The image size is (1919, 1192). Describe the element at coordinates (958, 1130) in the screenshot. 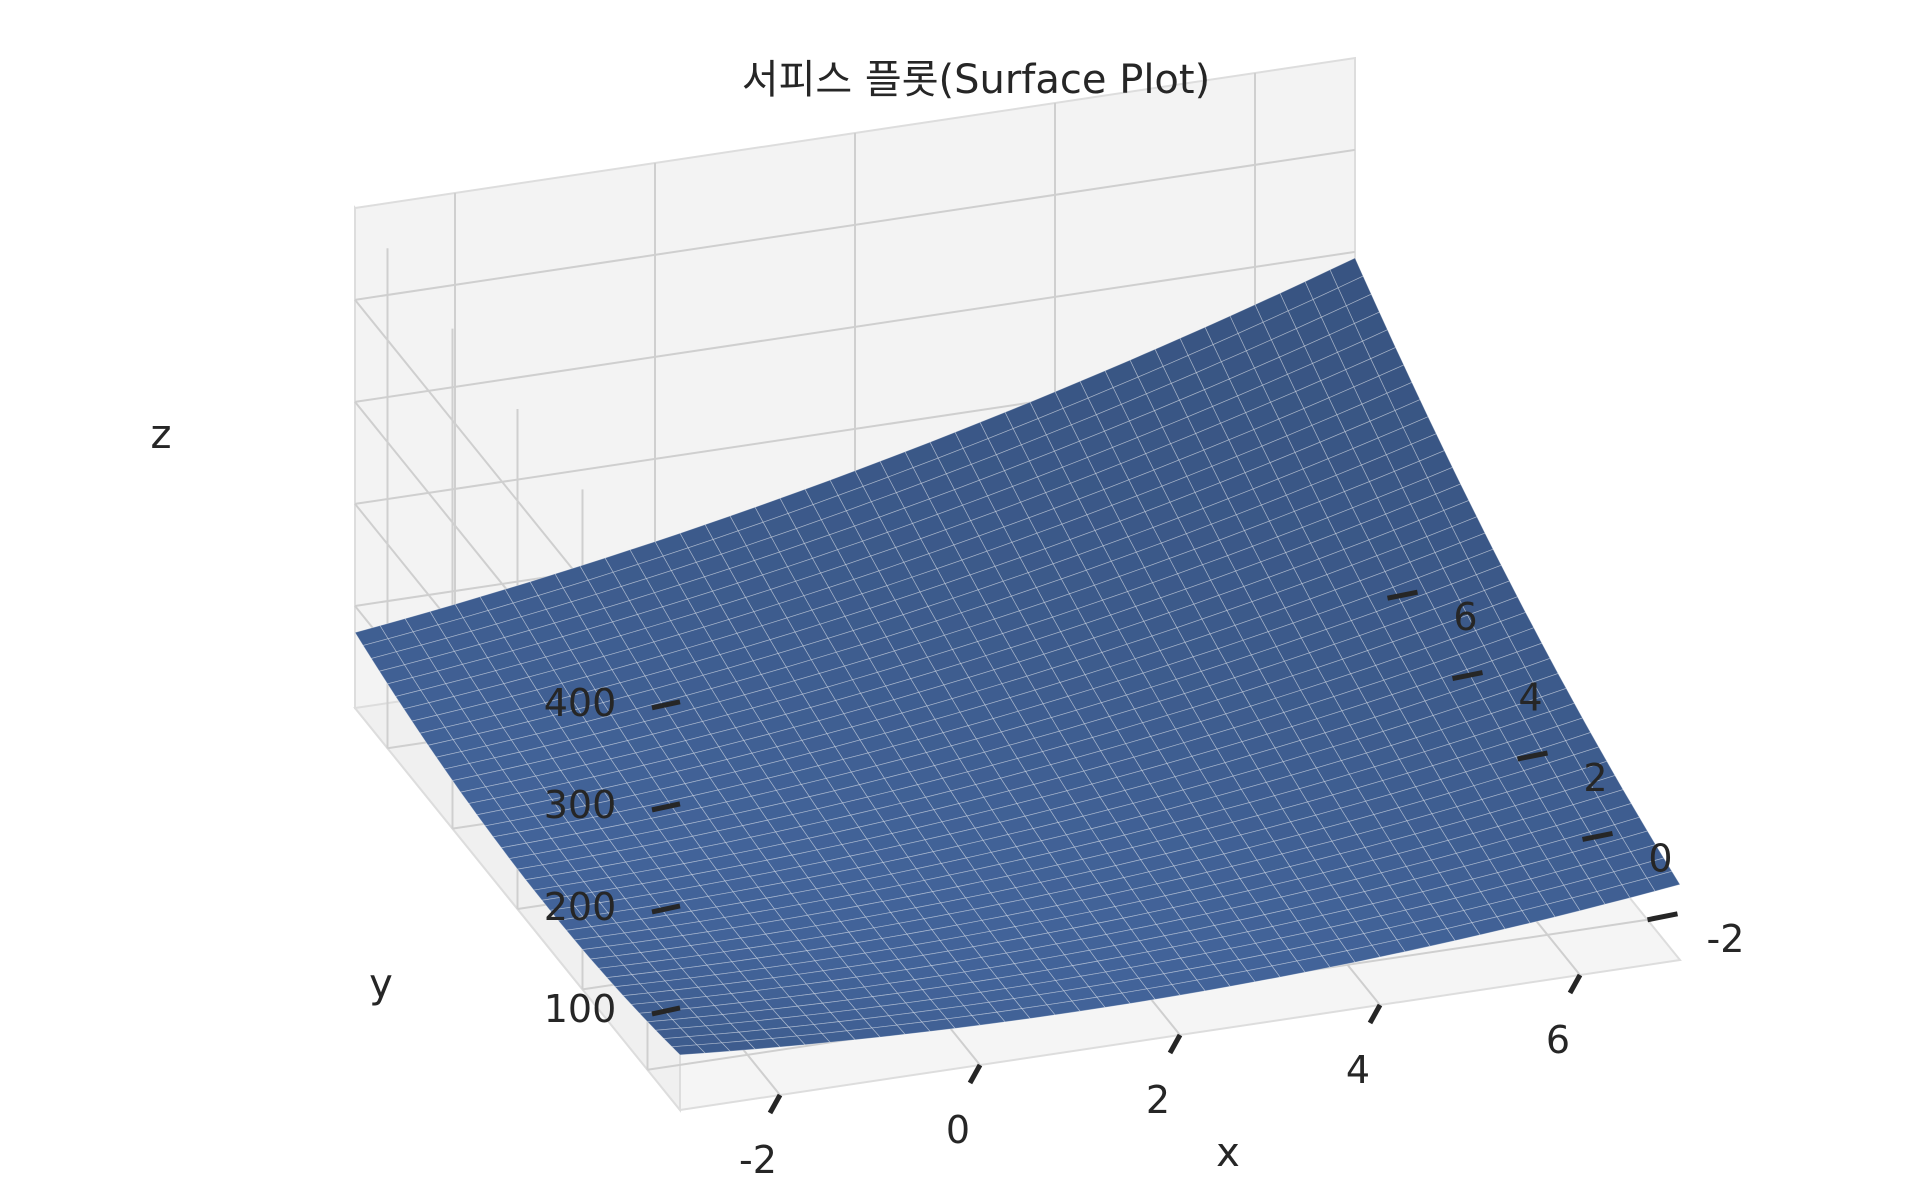

I see `x-tick-label: 0` at that location.